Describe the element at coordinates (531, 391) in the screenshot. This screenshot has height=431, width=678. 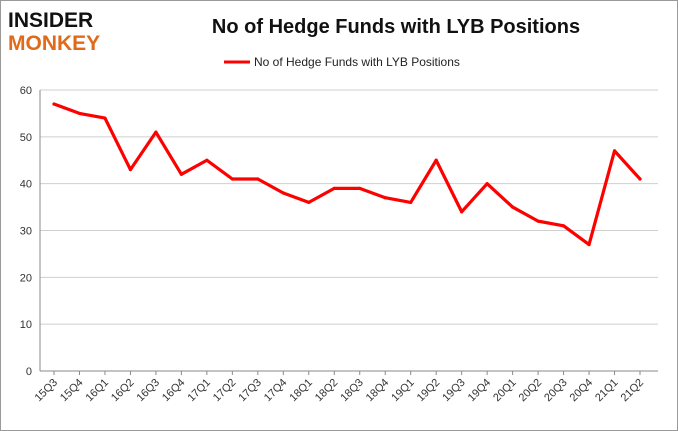
I see `x-tick-label: 20Q2` at that location.